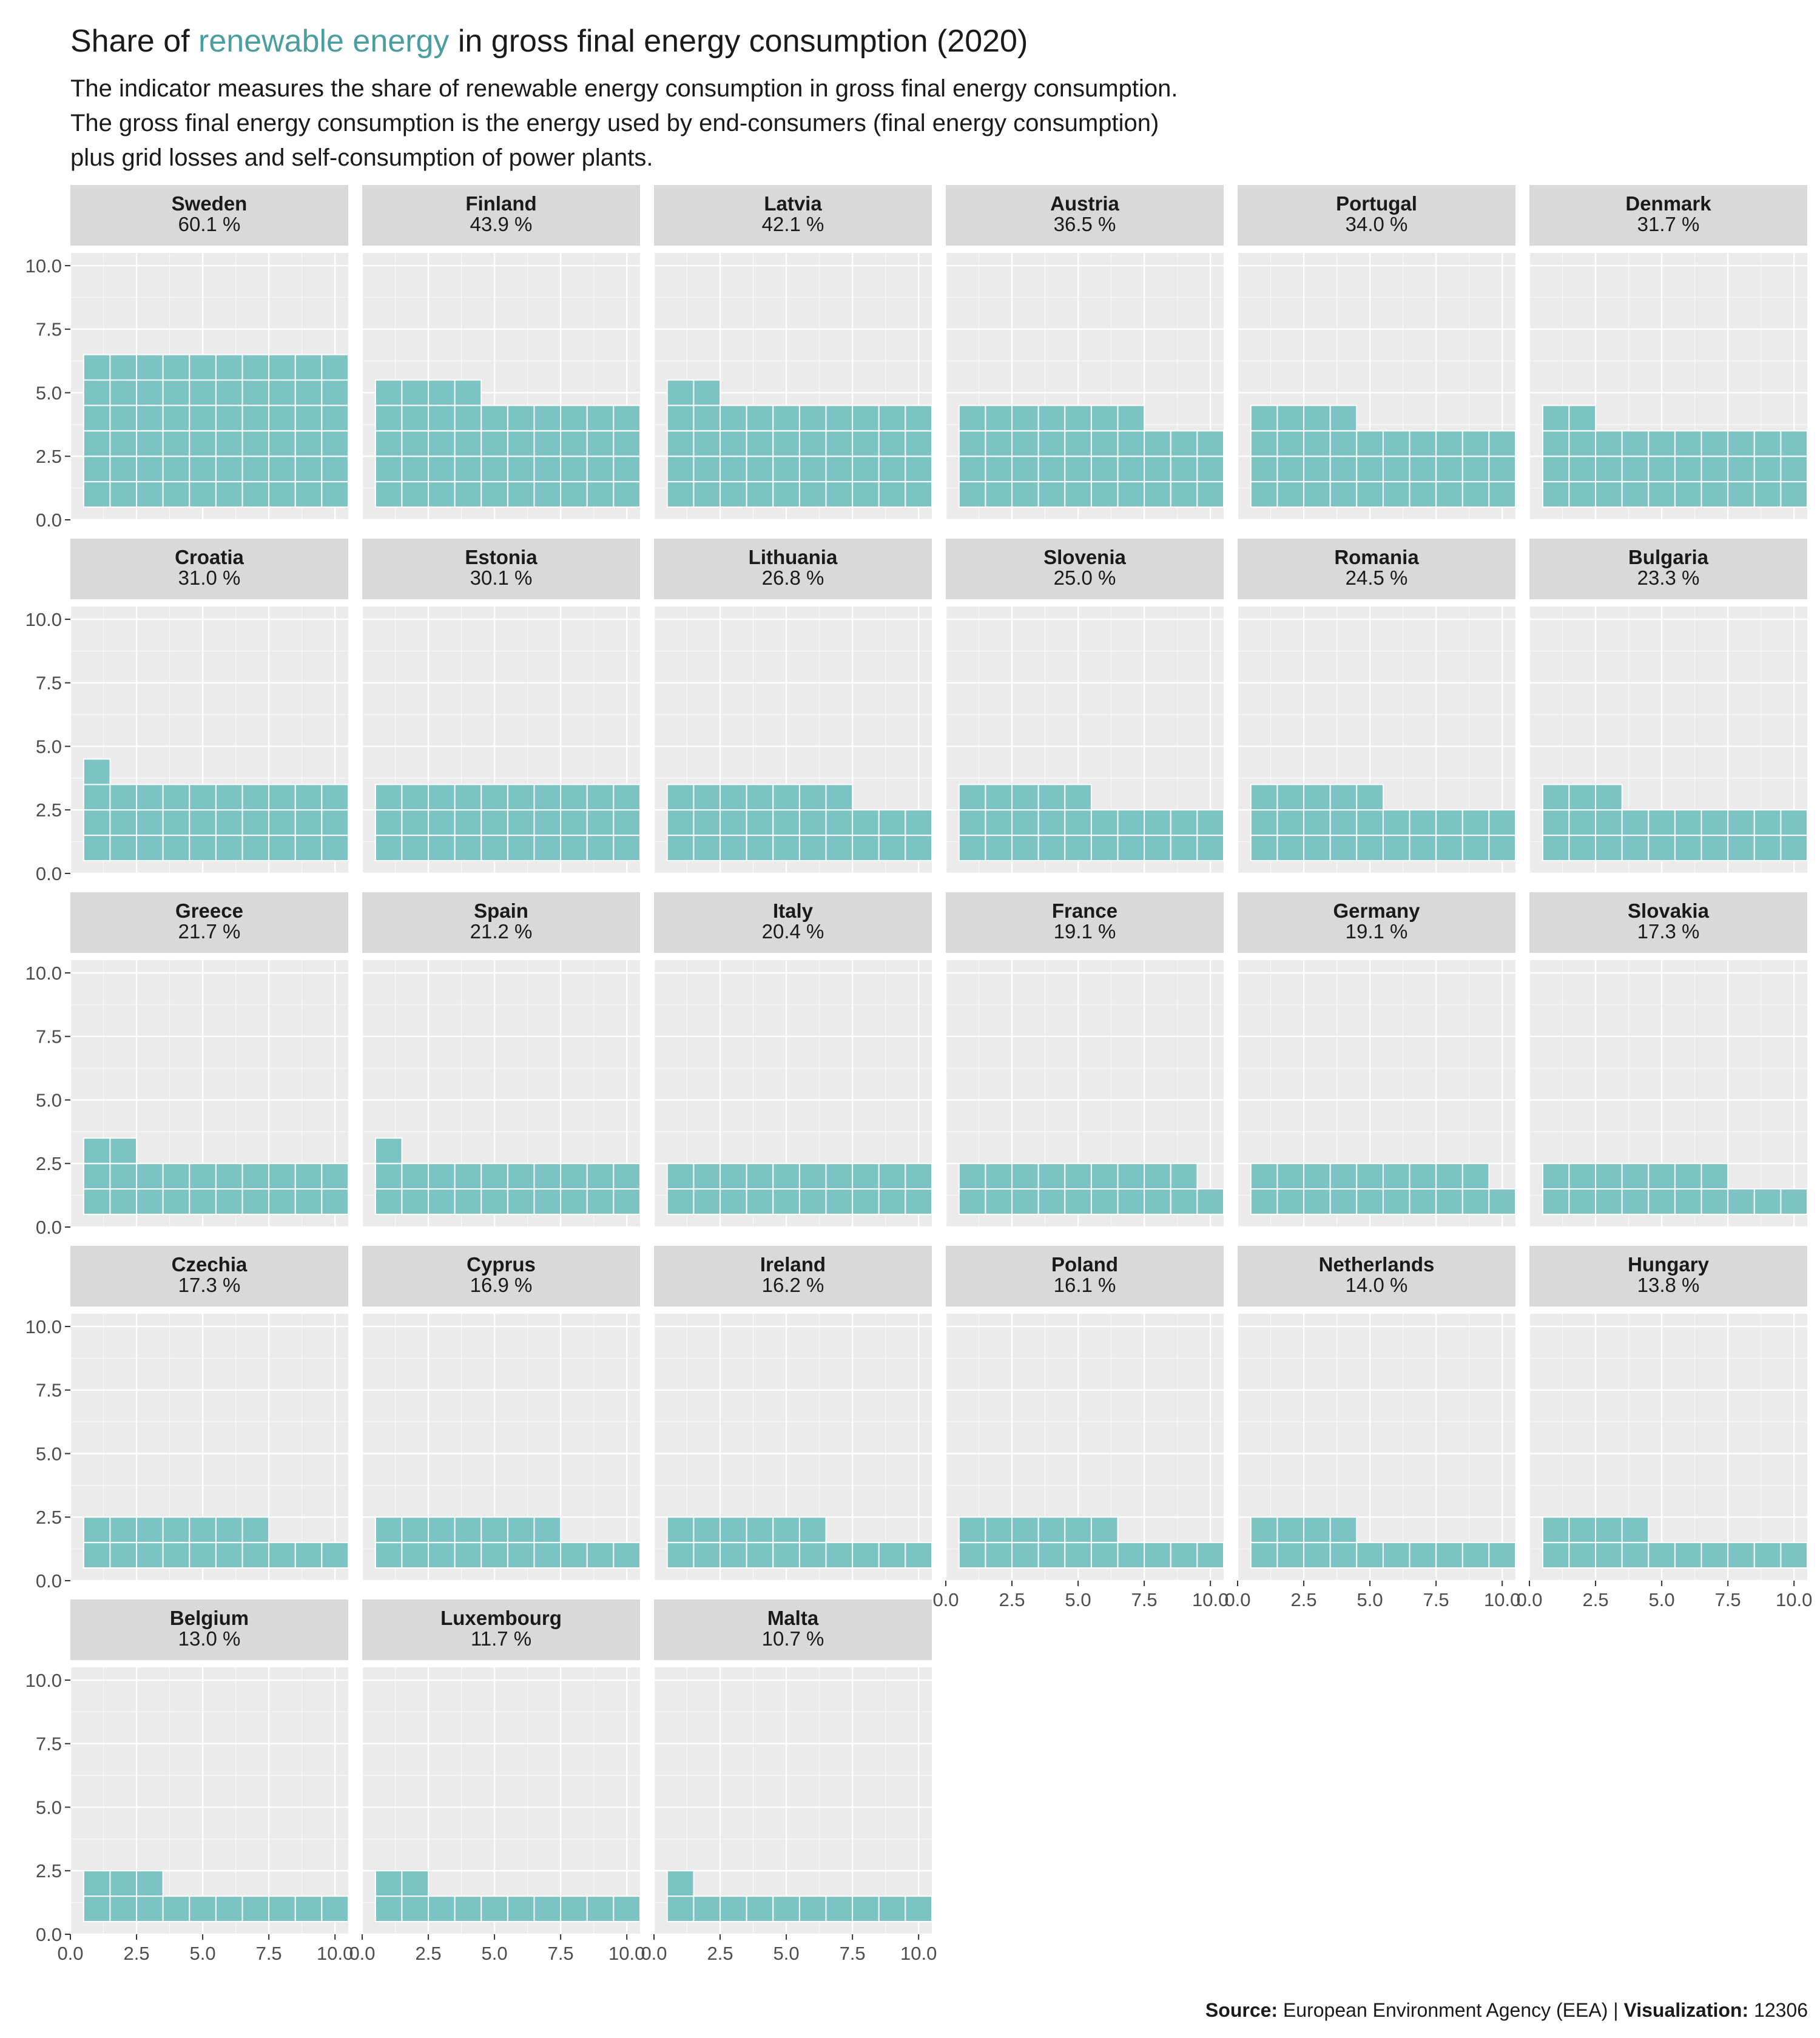  I want to click on x-axis-tick-label: 2.5, so click(1595, 1599).